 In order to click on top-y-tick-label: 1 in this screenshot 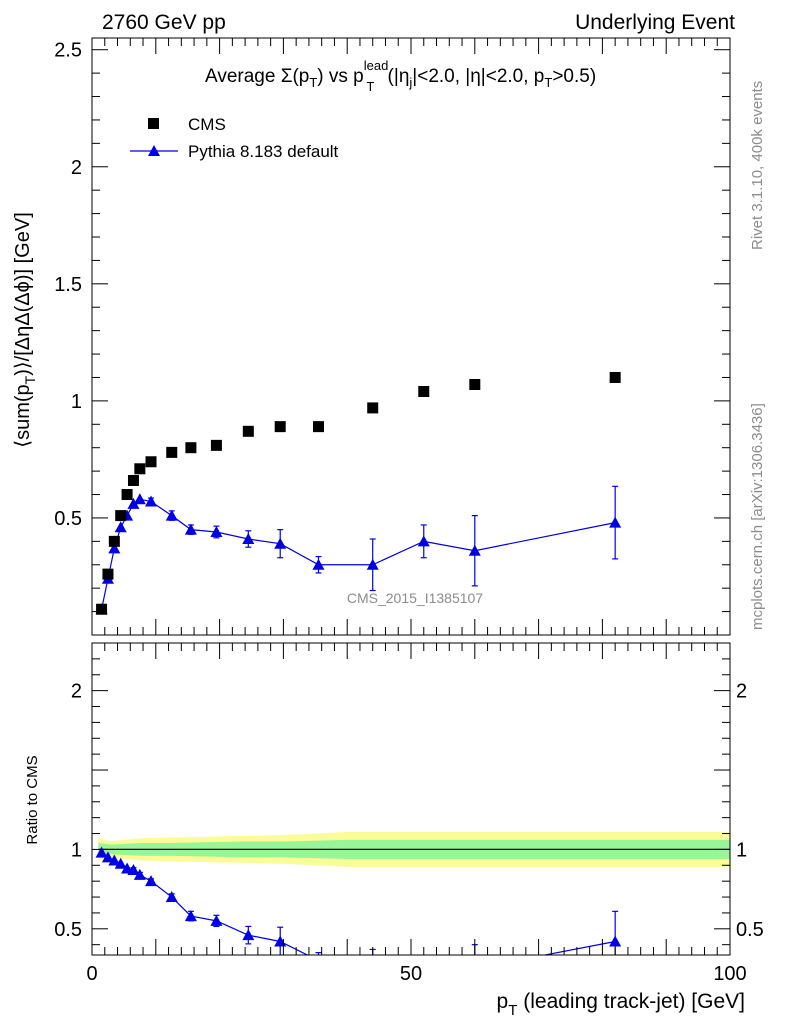, I will do `click(76, 402)`.